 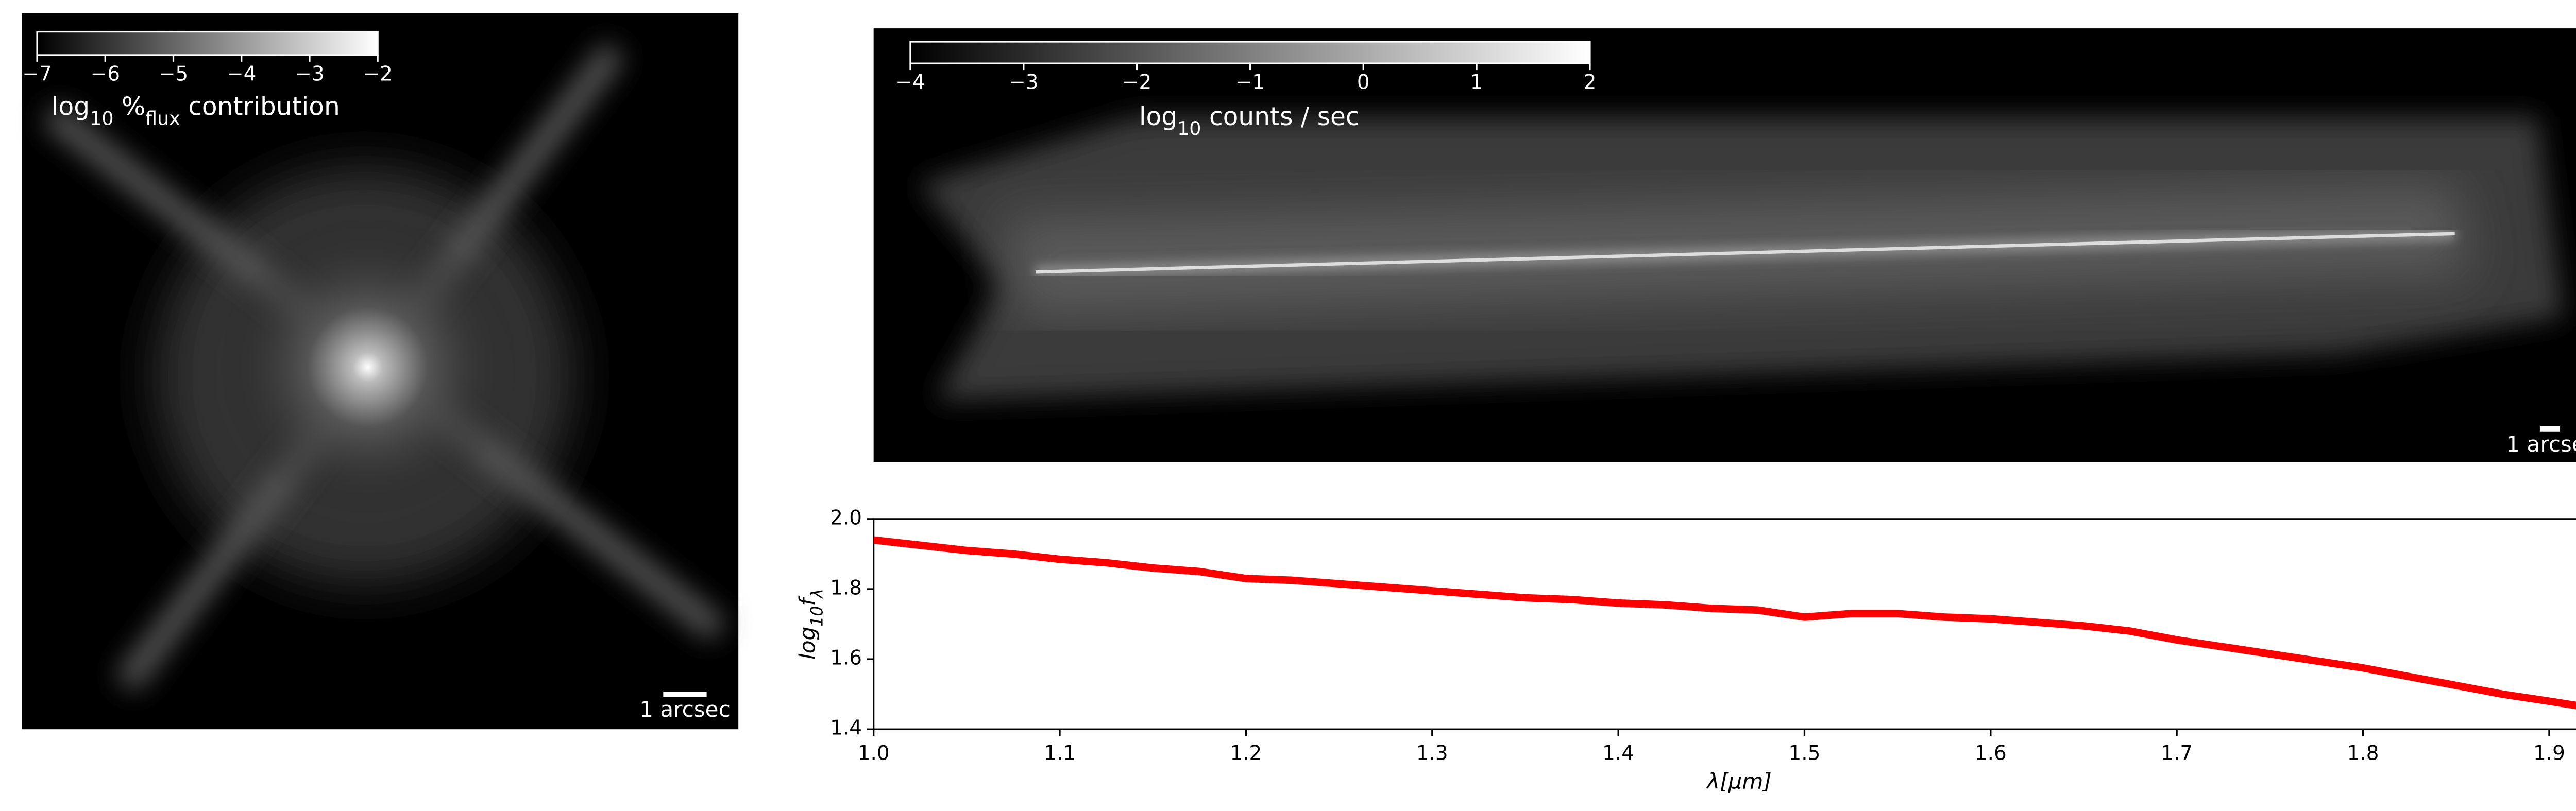 I want to click on y-tick-label: 1.8, so click(x=846, y=587).